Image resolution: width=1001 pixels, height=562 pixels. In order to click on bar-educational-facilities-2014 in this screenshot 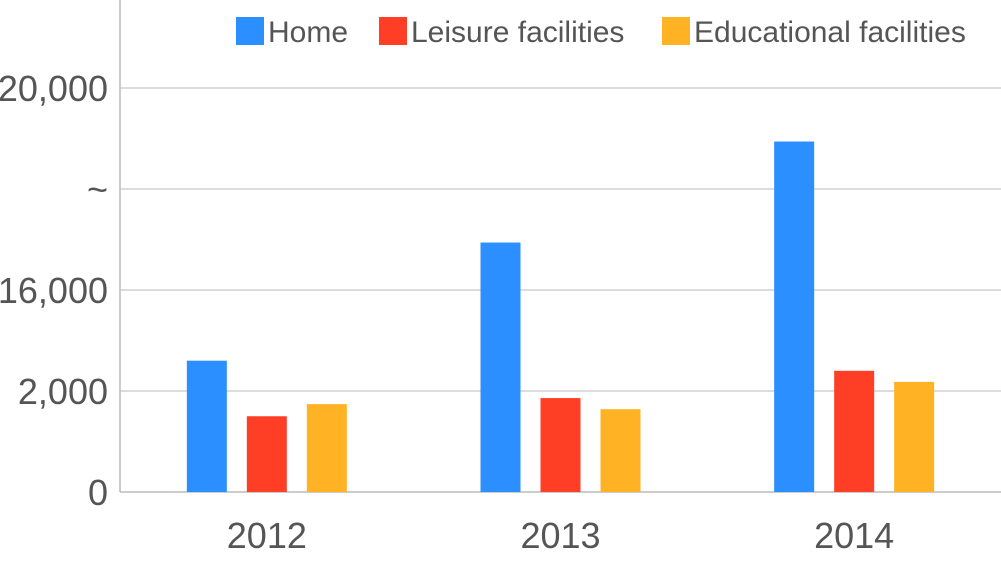, I will do `click(914, 436)`.